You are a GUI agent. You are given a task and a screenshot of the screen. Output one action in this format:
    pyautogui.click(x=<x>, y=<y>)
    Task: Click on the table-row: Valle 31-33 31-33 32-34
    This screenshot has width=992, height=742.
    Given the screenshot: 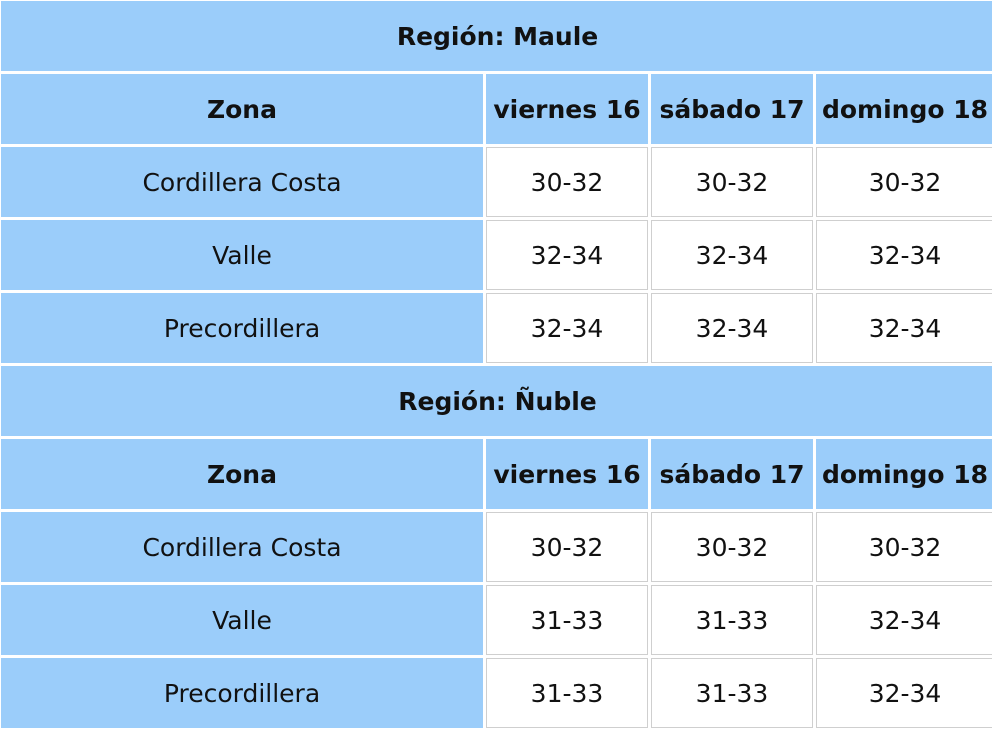 What is the action you would take?
    pyautogui.click(x=496, y=620)
    